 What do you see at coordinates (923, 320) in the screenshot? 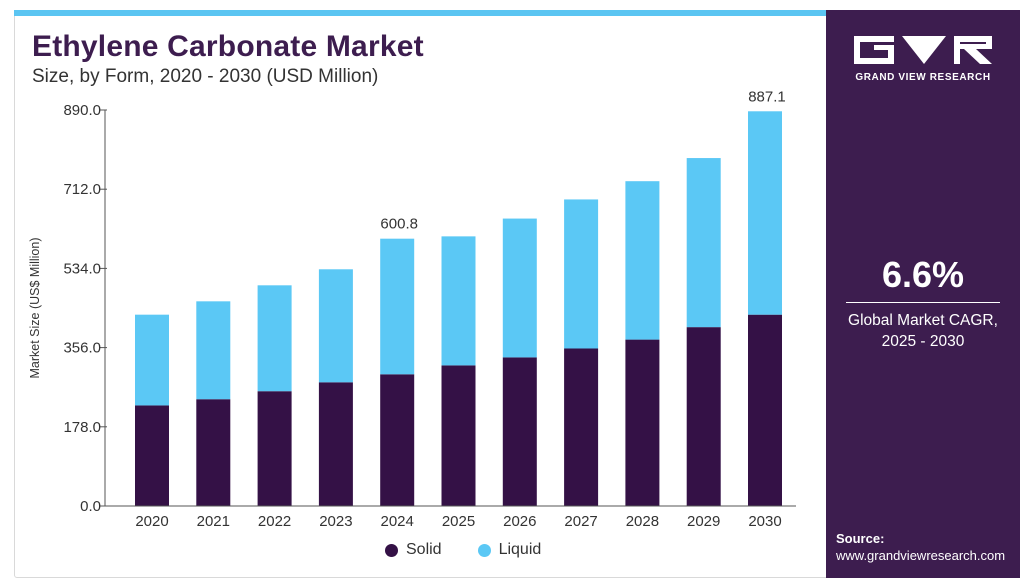
I see `cagr-label-line1: Global Market CAGR,` at bounding box center [923, 320].